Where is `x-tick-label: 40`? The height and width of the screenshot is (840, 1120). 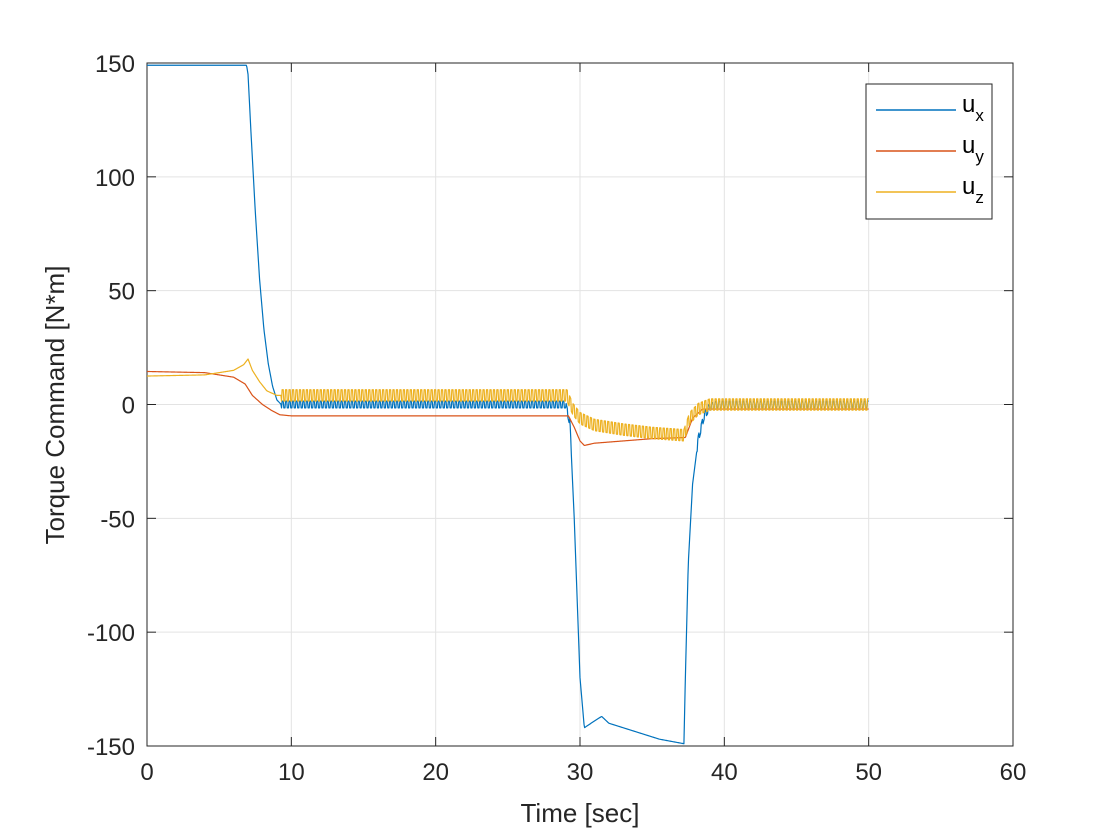 x-tick-label: 40 is located at coordinates (724, 772).